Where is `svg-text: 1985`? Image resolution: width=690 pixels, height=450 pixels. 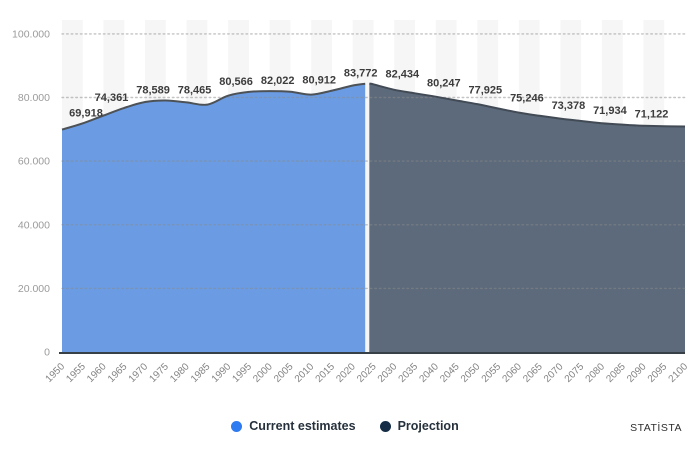 svg-text: 1985 is located at coordinates (201, 373).